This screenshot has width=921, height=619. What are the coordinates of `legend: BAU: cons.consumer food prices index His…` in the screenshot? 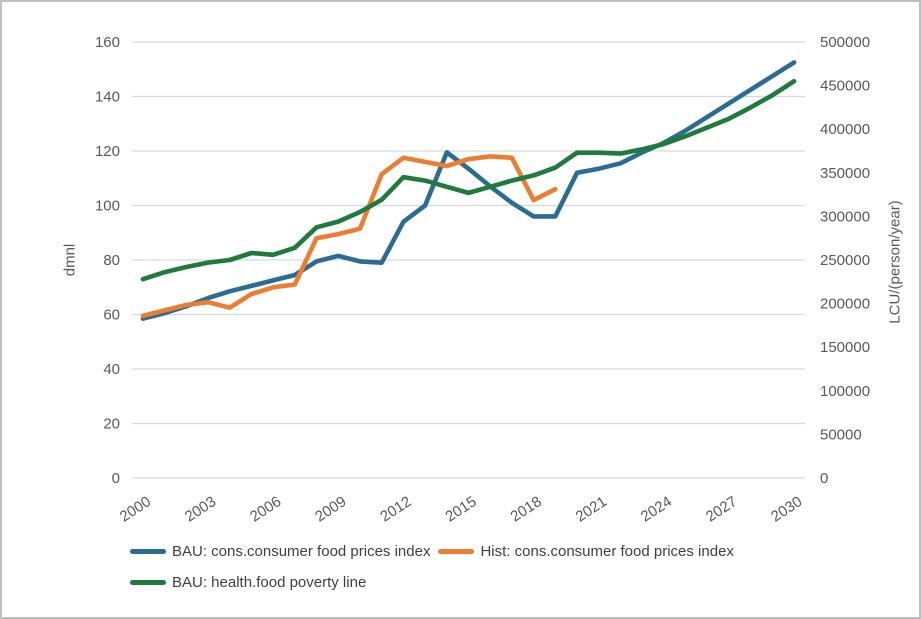 It's located at (432, 567).